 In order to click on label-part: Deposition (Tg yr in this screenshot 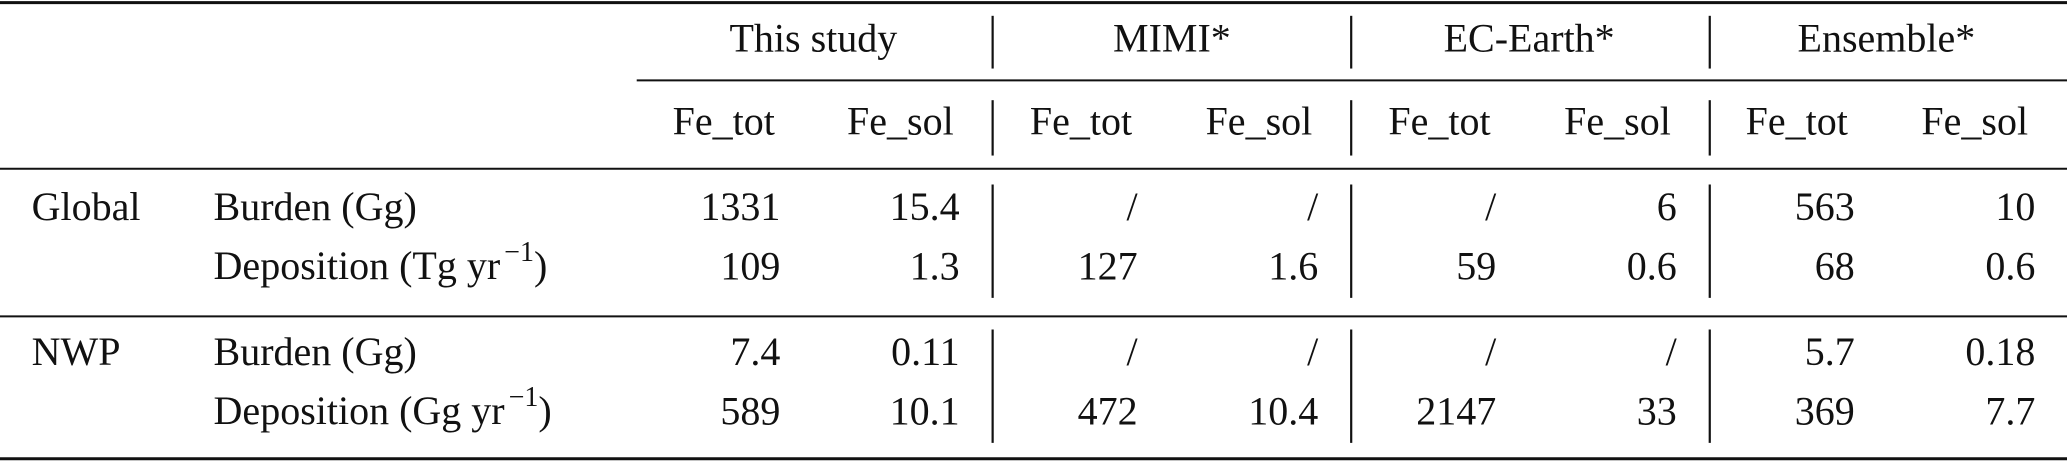, I will do `click(357, 265)`.